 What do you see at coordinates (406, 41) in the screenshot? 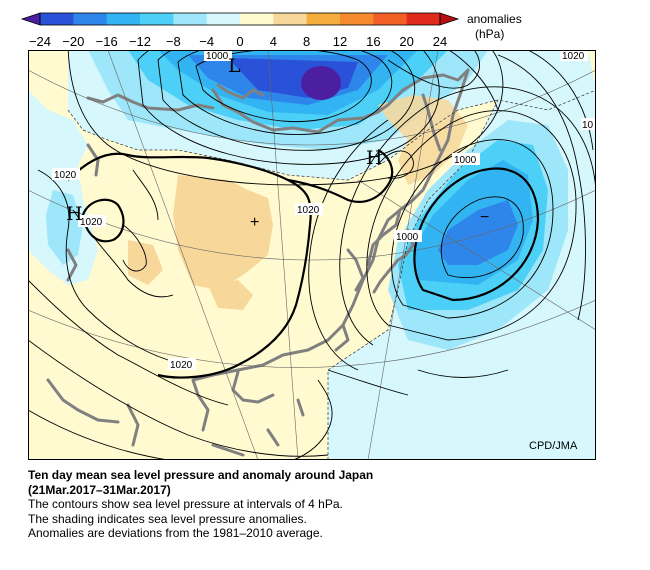
I see `colorbar-tick-label: 20` at bounding box center [406, 41].